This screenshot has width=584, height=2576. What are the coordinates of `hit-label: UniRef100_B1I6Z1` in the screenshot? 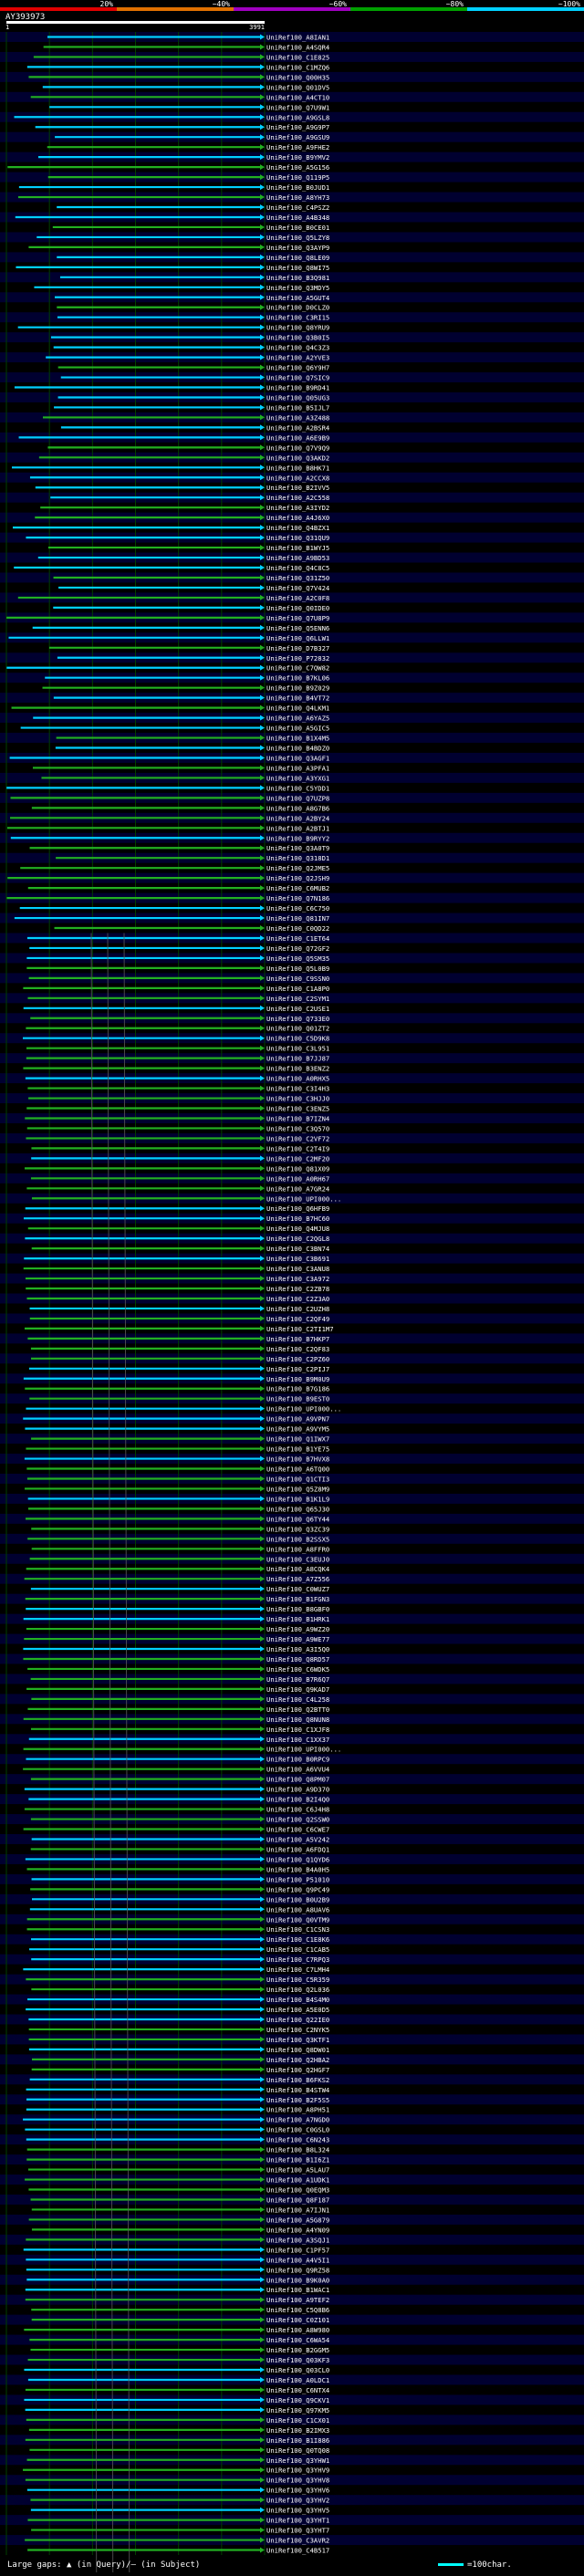 It's located at (297, 2160).